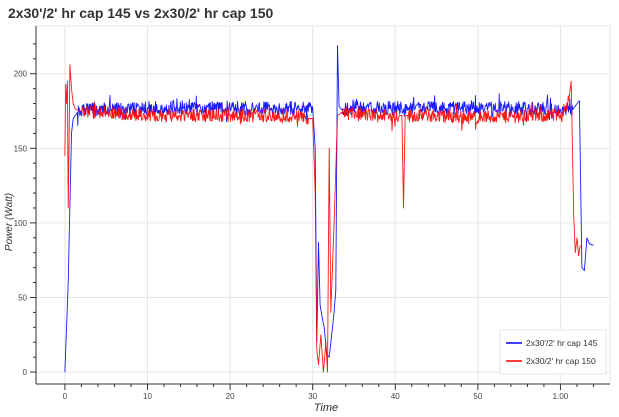  I want to click on y-tick-label-0: 0, so click(25, 372).